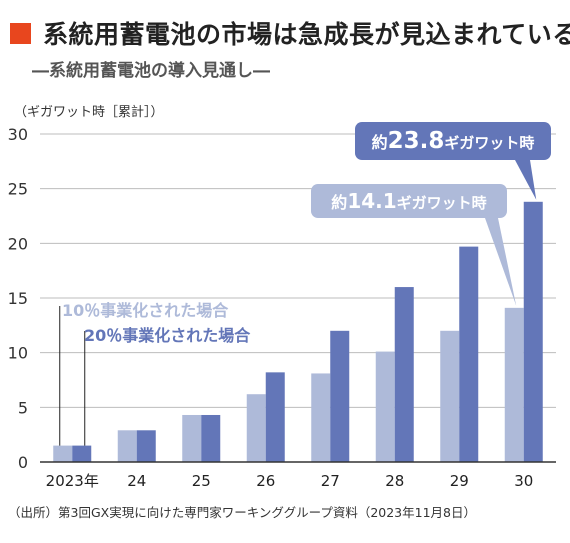 The height and width of the screenshot is (543, 570). What do you see at coordinates (151, 71) in the screenshot?
I see `chart-subtitle: ―系統用蓄電池の導入見通し―` at bounding box center [151, 71].